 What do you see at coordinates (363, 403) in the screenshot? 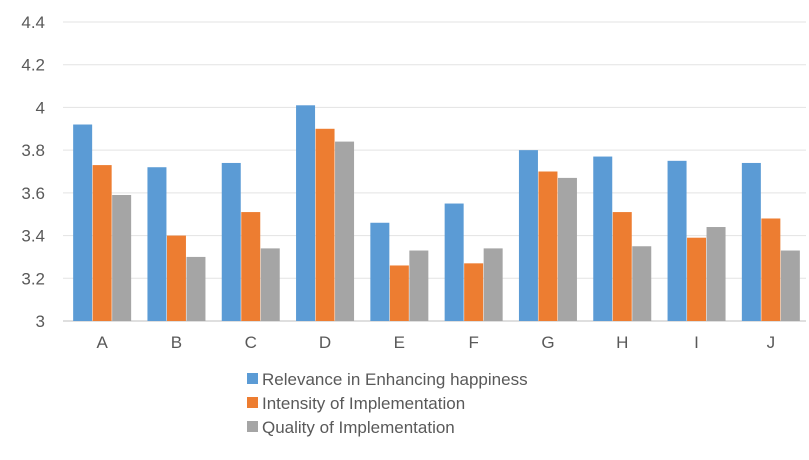
I see `legend-label: Intensity of Implementation` at bounding box center [363, 403].